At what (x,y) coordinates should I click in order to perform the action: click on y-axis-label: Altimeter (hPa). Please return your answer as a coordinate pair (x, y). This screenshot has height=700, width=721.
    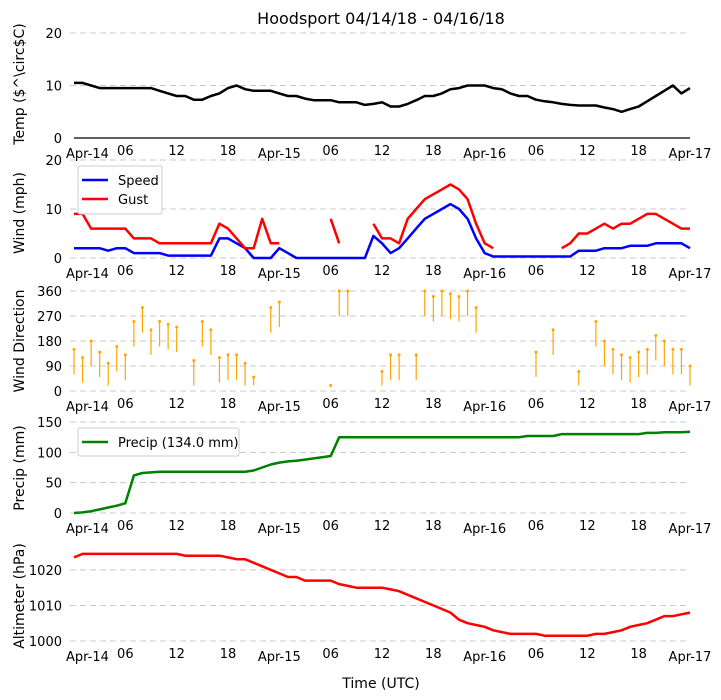
    Looking at the image, I should click on (20, 596).